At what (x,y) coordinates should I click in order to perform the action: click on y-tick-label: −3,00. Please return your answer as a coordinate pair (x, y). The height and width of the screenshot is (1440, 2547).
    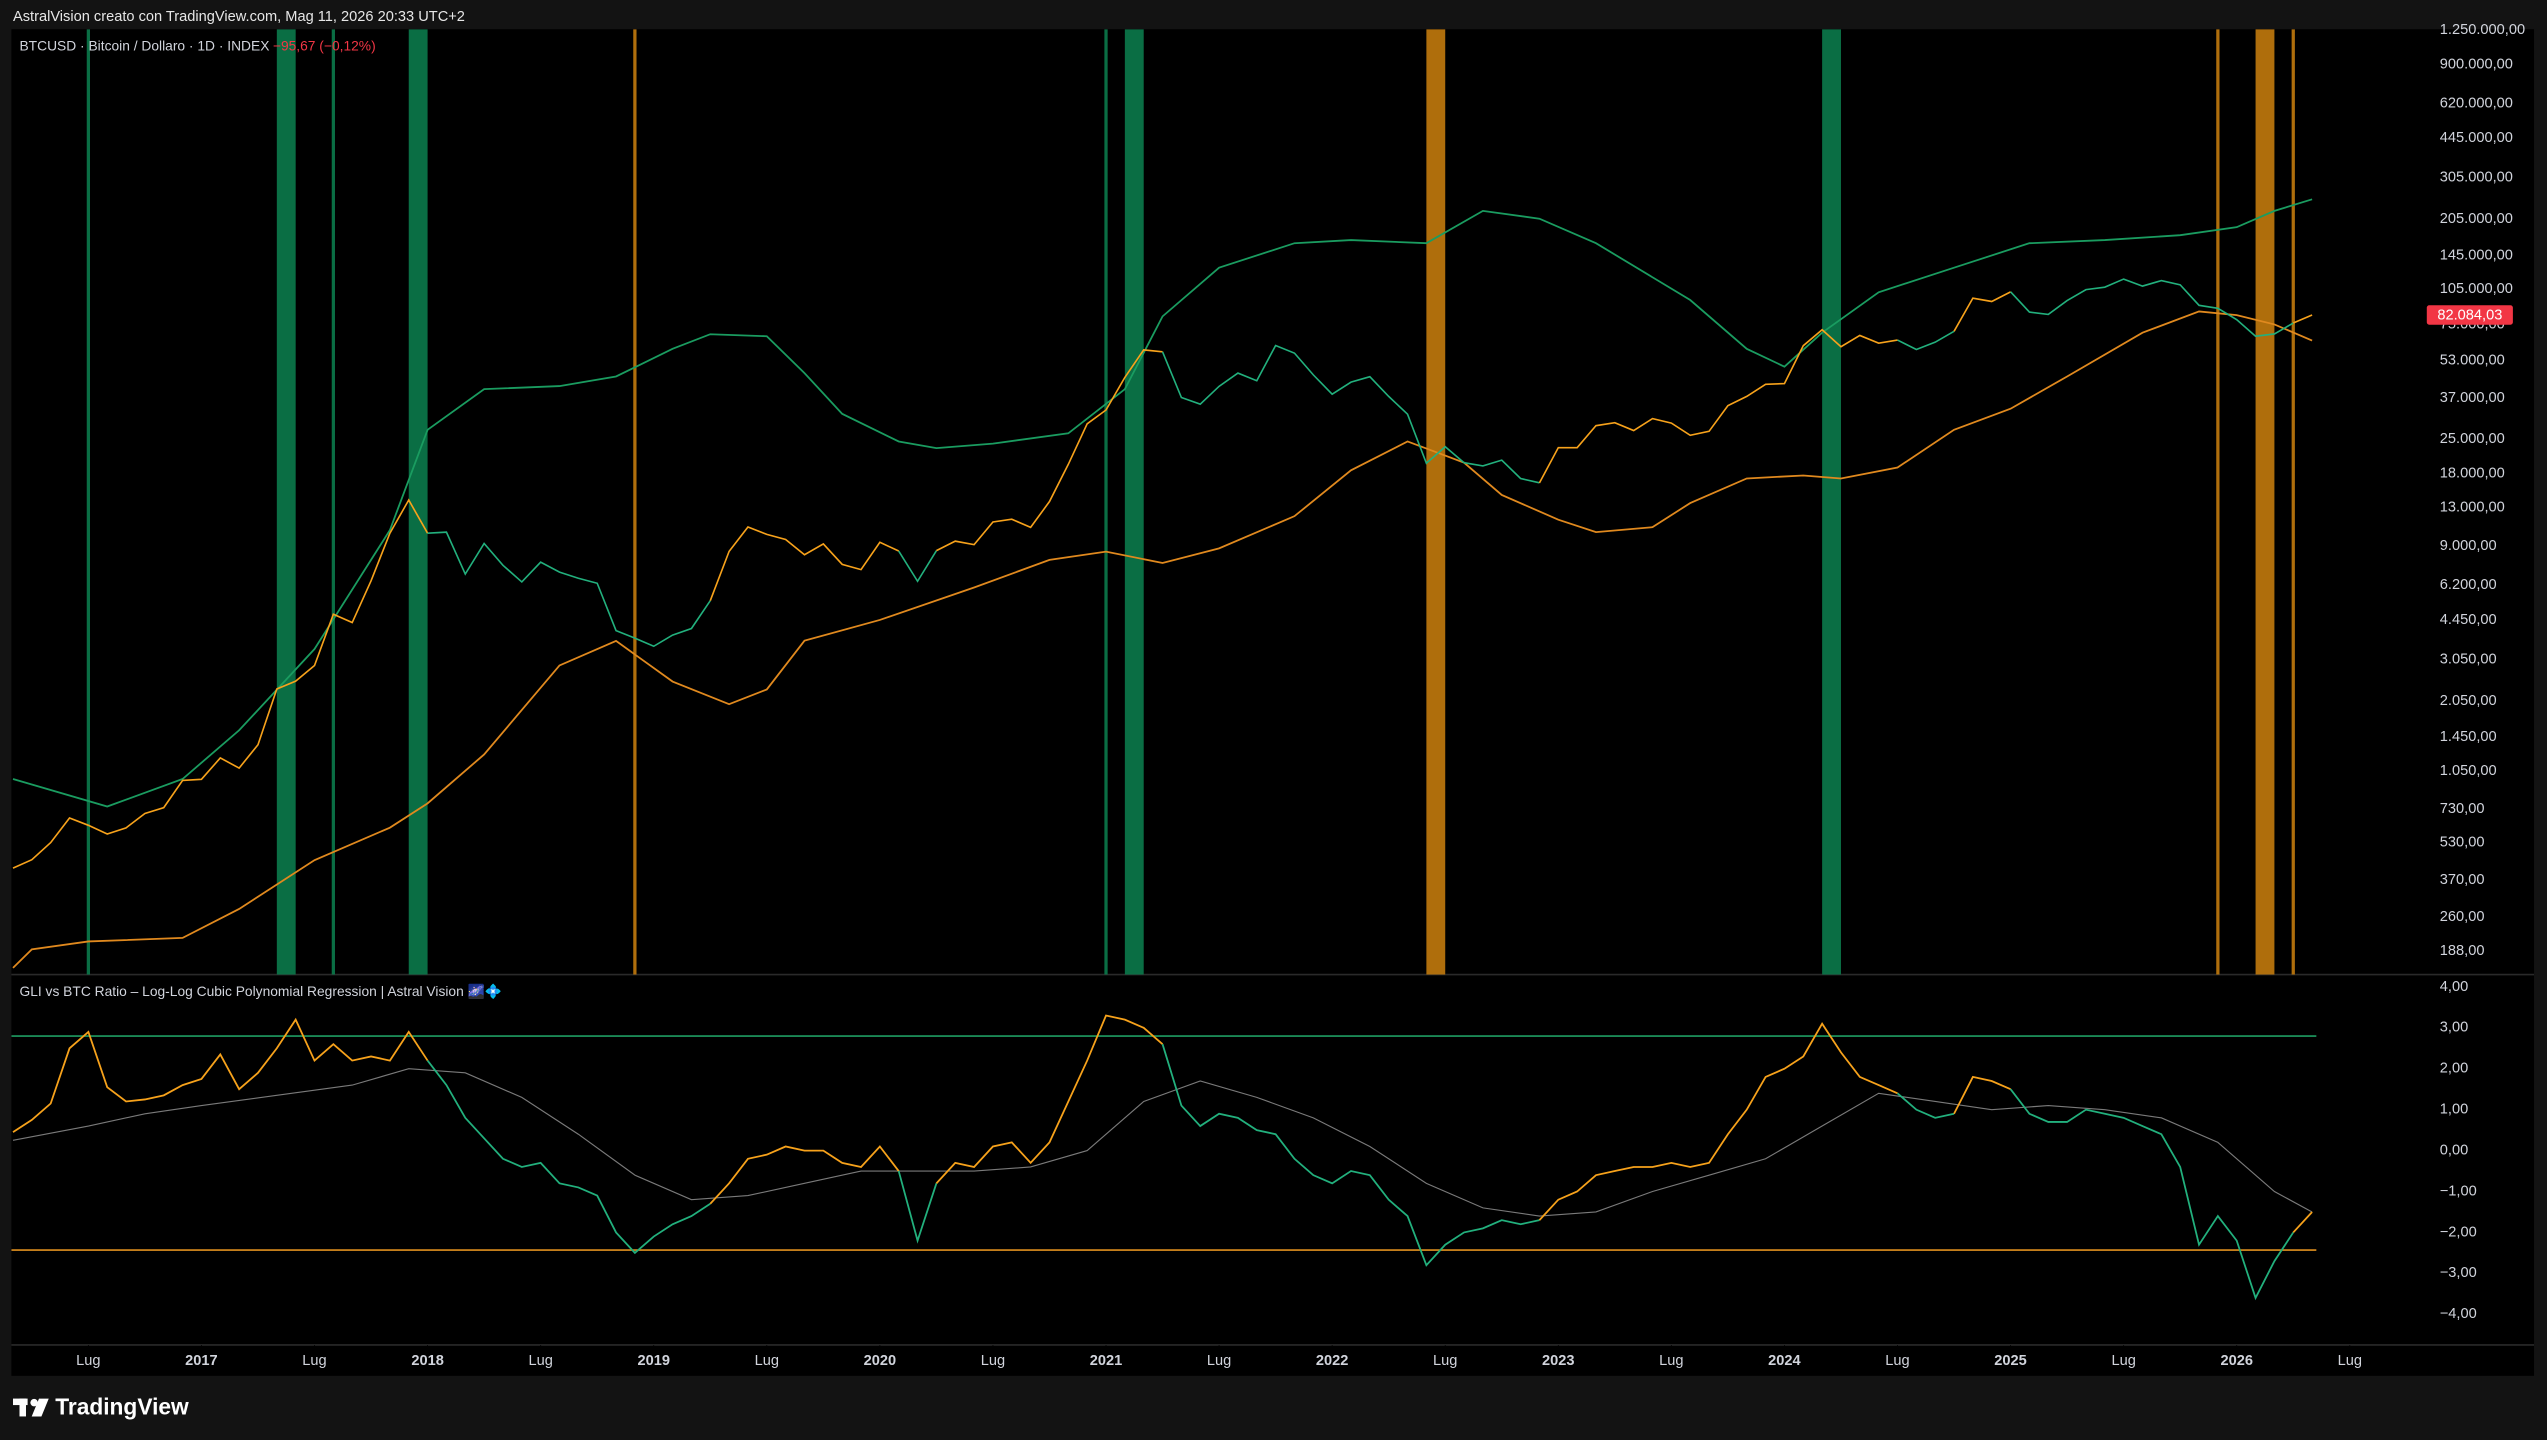
    Looking at the image, I should click on (2458, 1273).